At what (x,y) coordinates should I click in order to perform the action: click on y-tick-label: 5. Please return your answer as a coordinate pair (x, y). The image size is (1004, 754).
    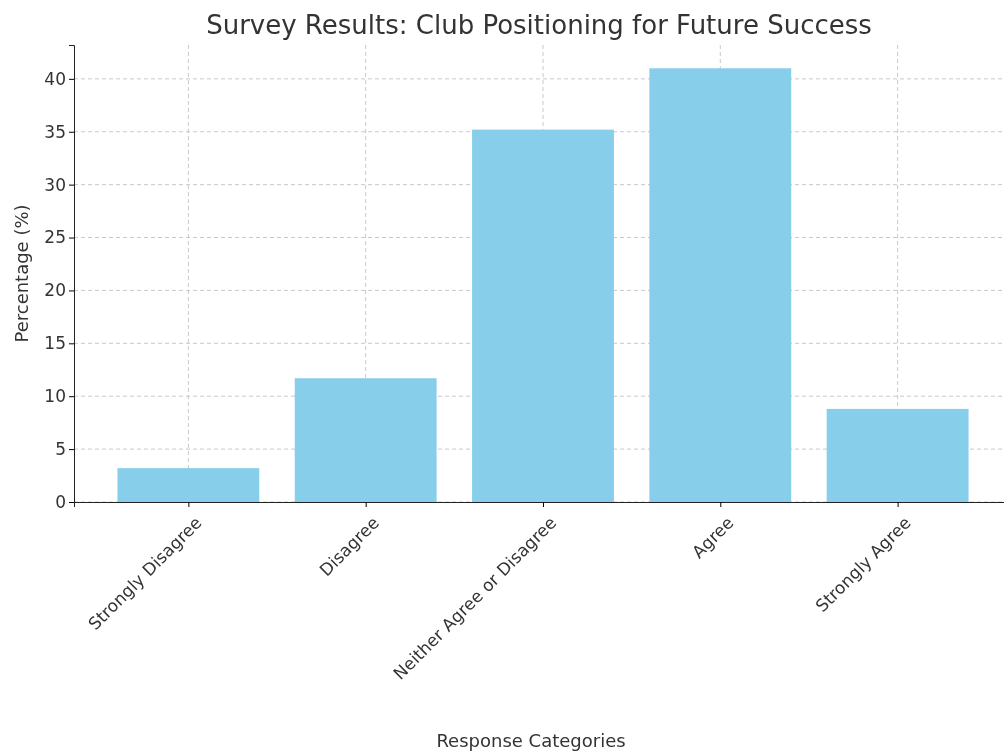
    Looking at the image, I should click on (60, 449).